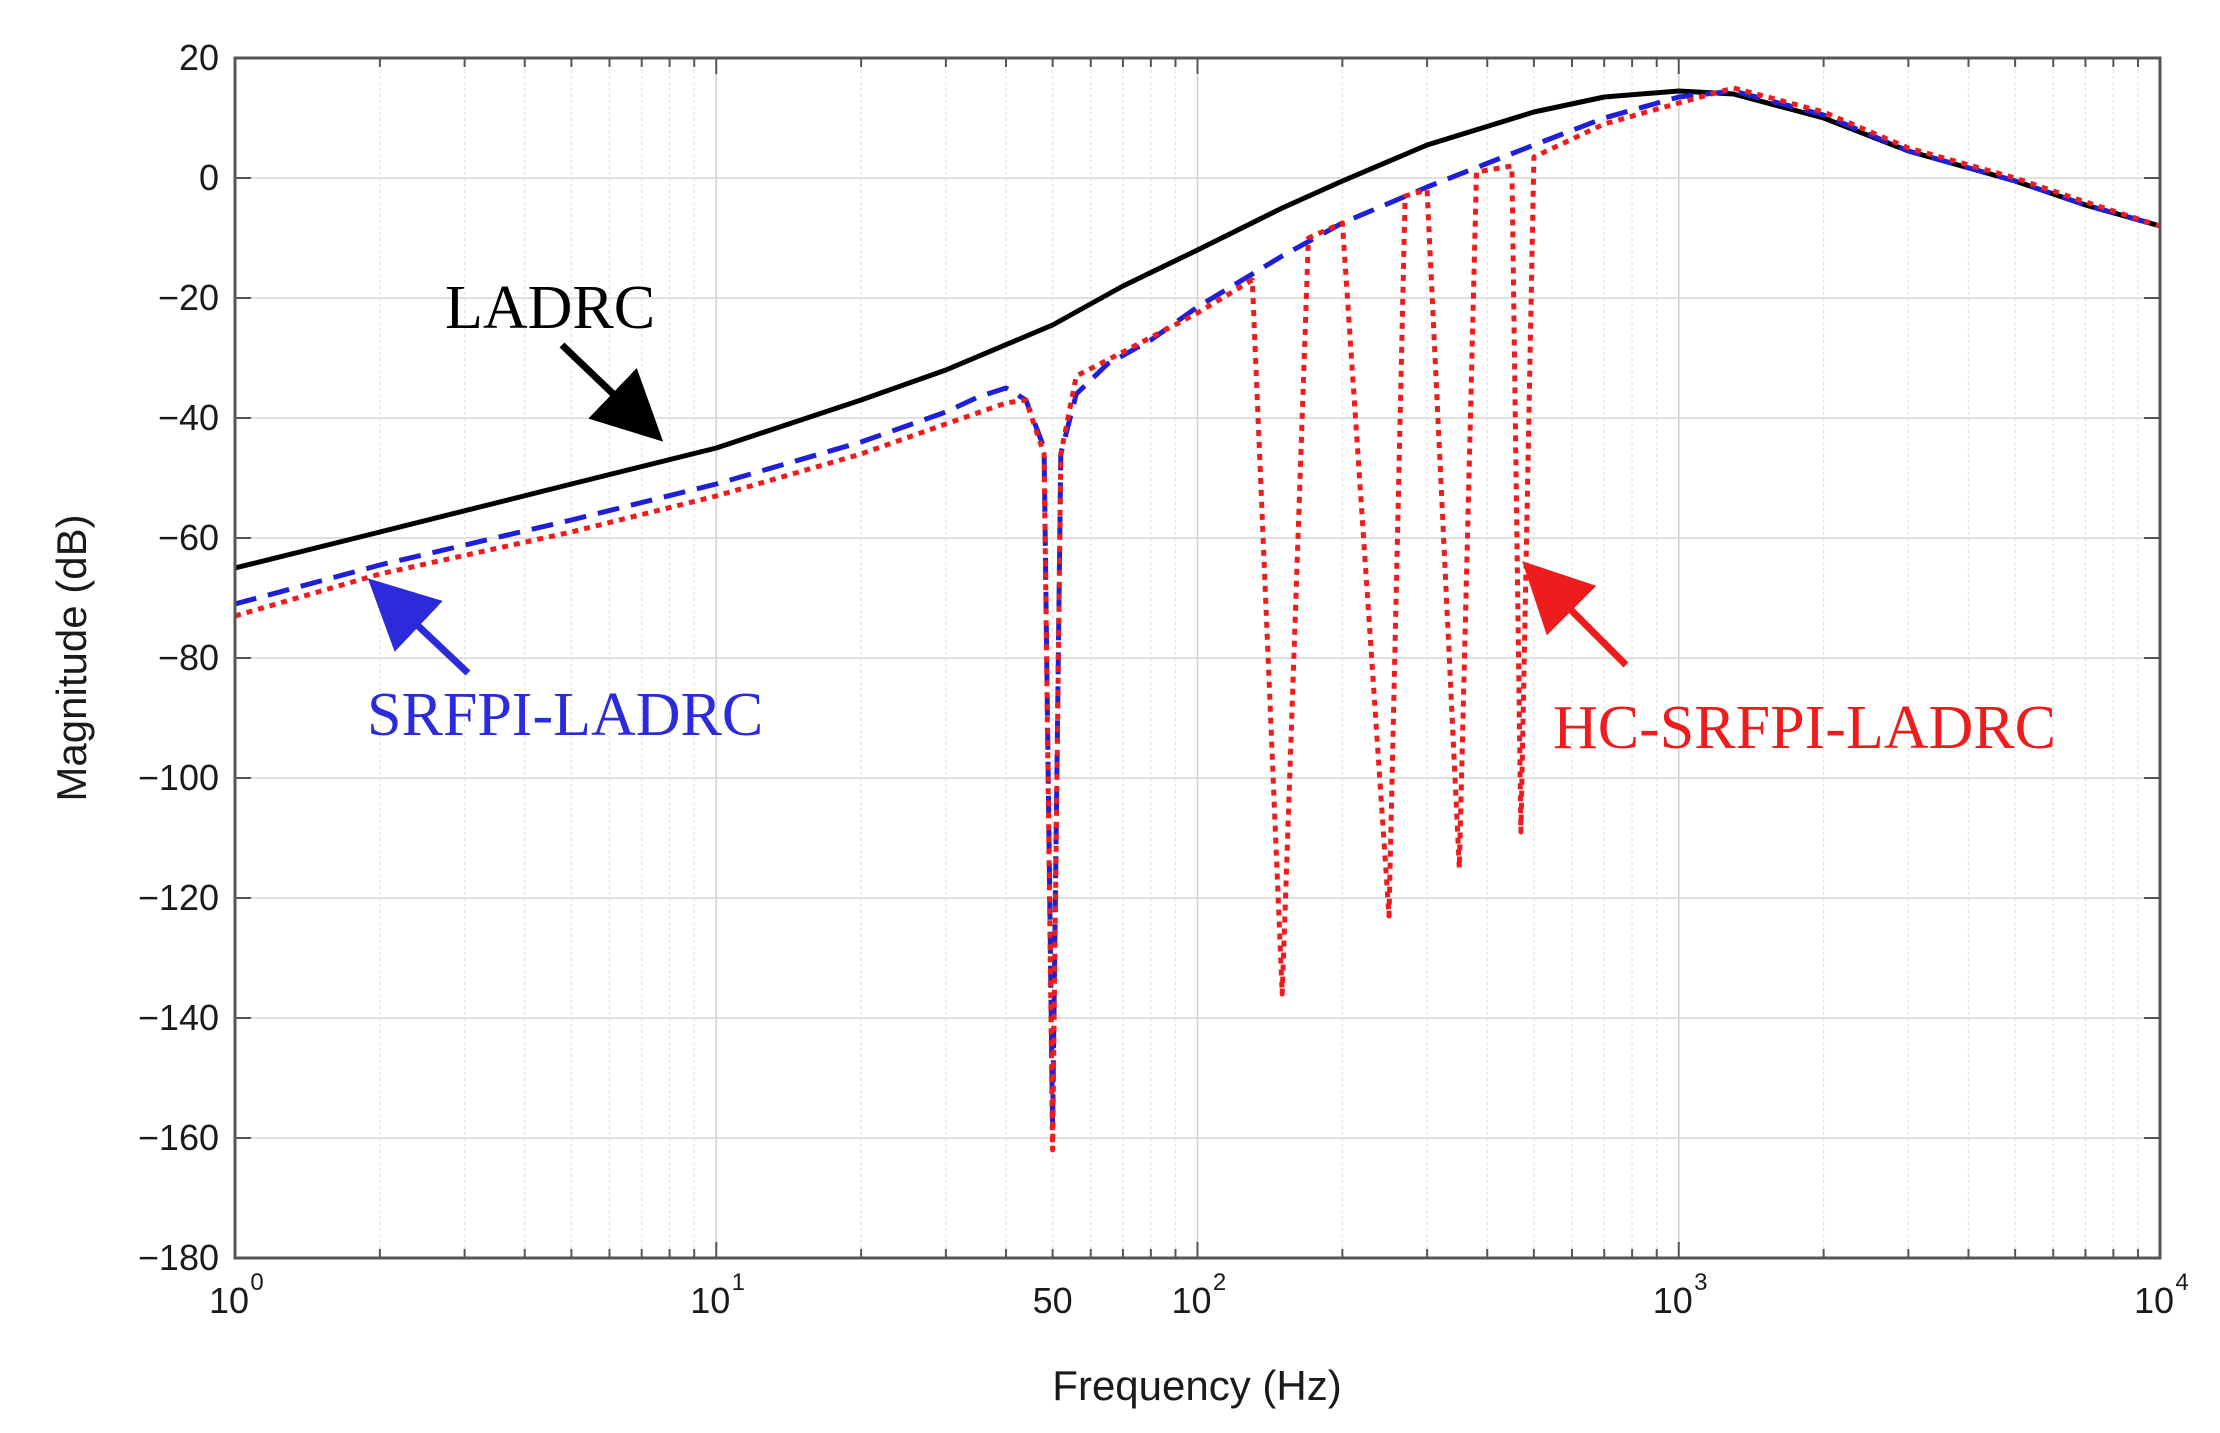 This screenshot has width=2220, height=1433. I want to click on y-tick-label: −100, so click(178, 777).